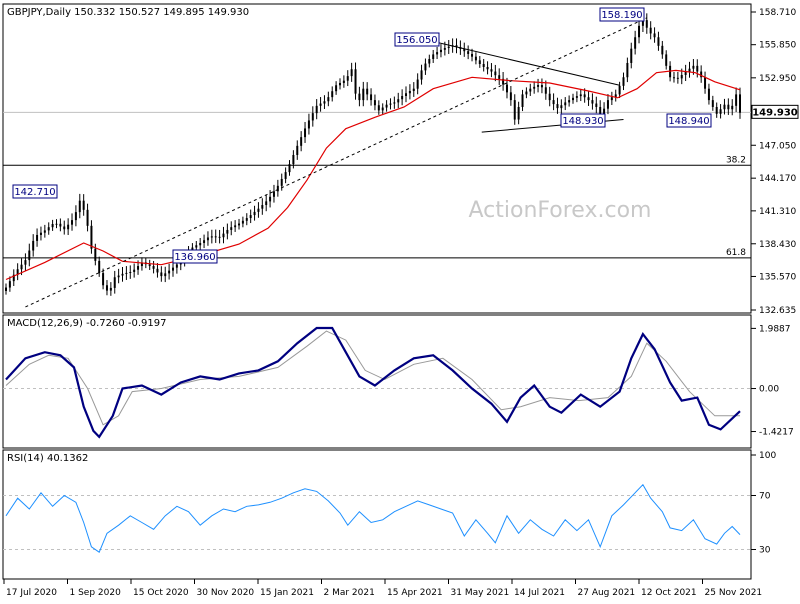 This screenshot has width=800, height=604. Describe the element at coordinates (734, 593) in the screenshot. I see `date-tick-label: 25 Nov 2021` at that location.